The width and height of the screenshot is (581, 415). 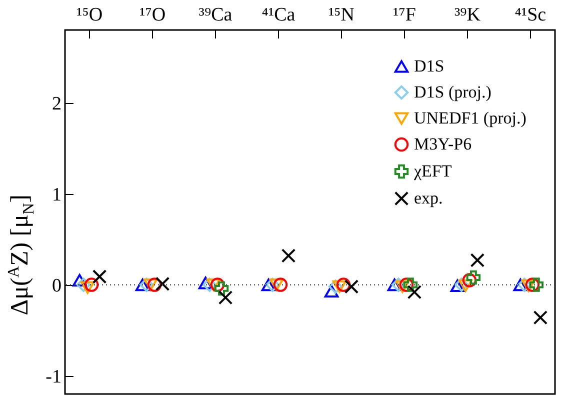 What do you see at coordinates (279, 15) in the screenshot?
I see `x-tick-label: ⁴¹Ca` at bounding box center [279, 15].